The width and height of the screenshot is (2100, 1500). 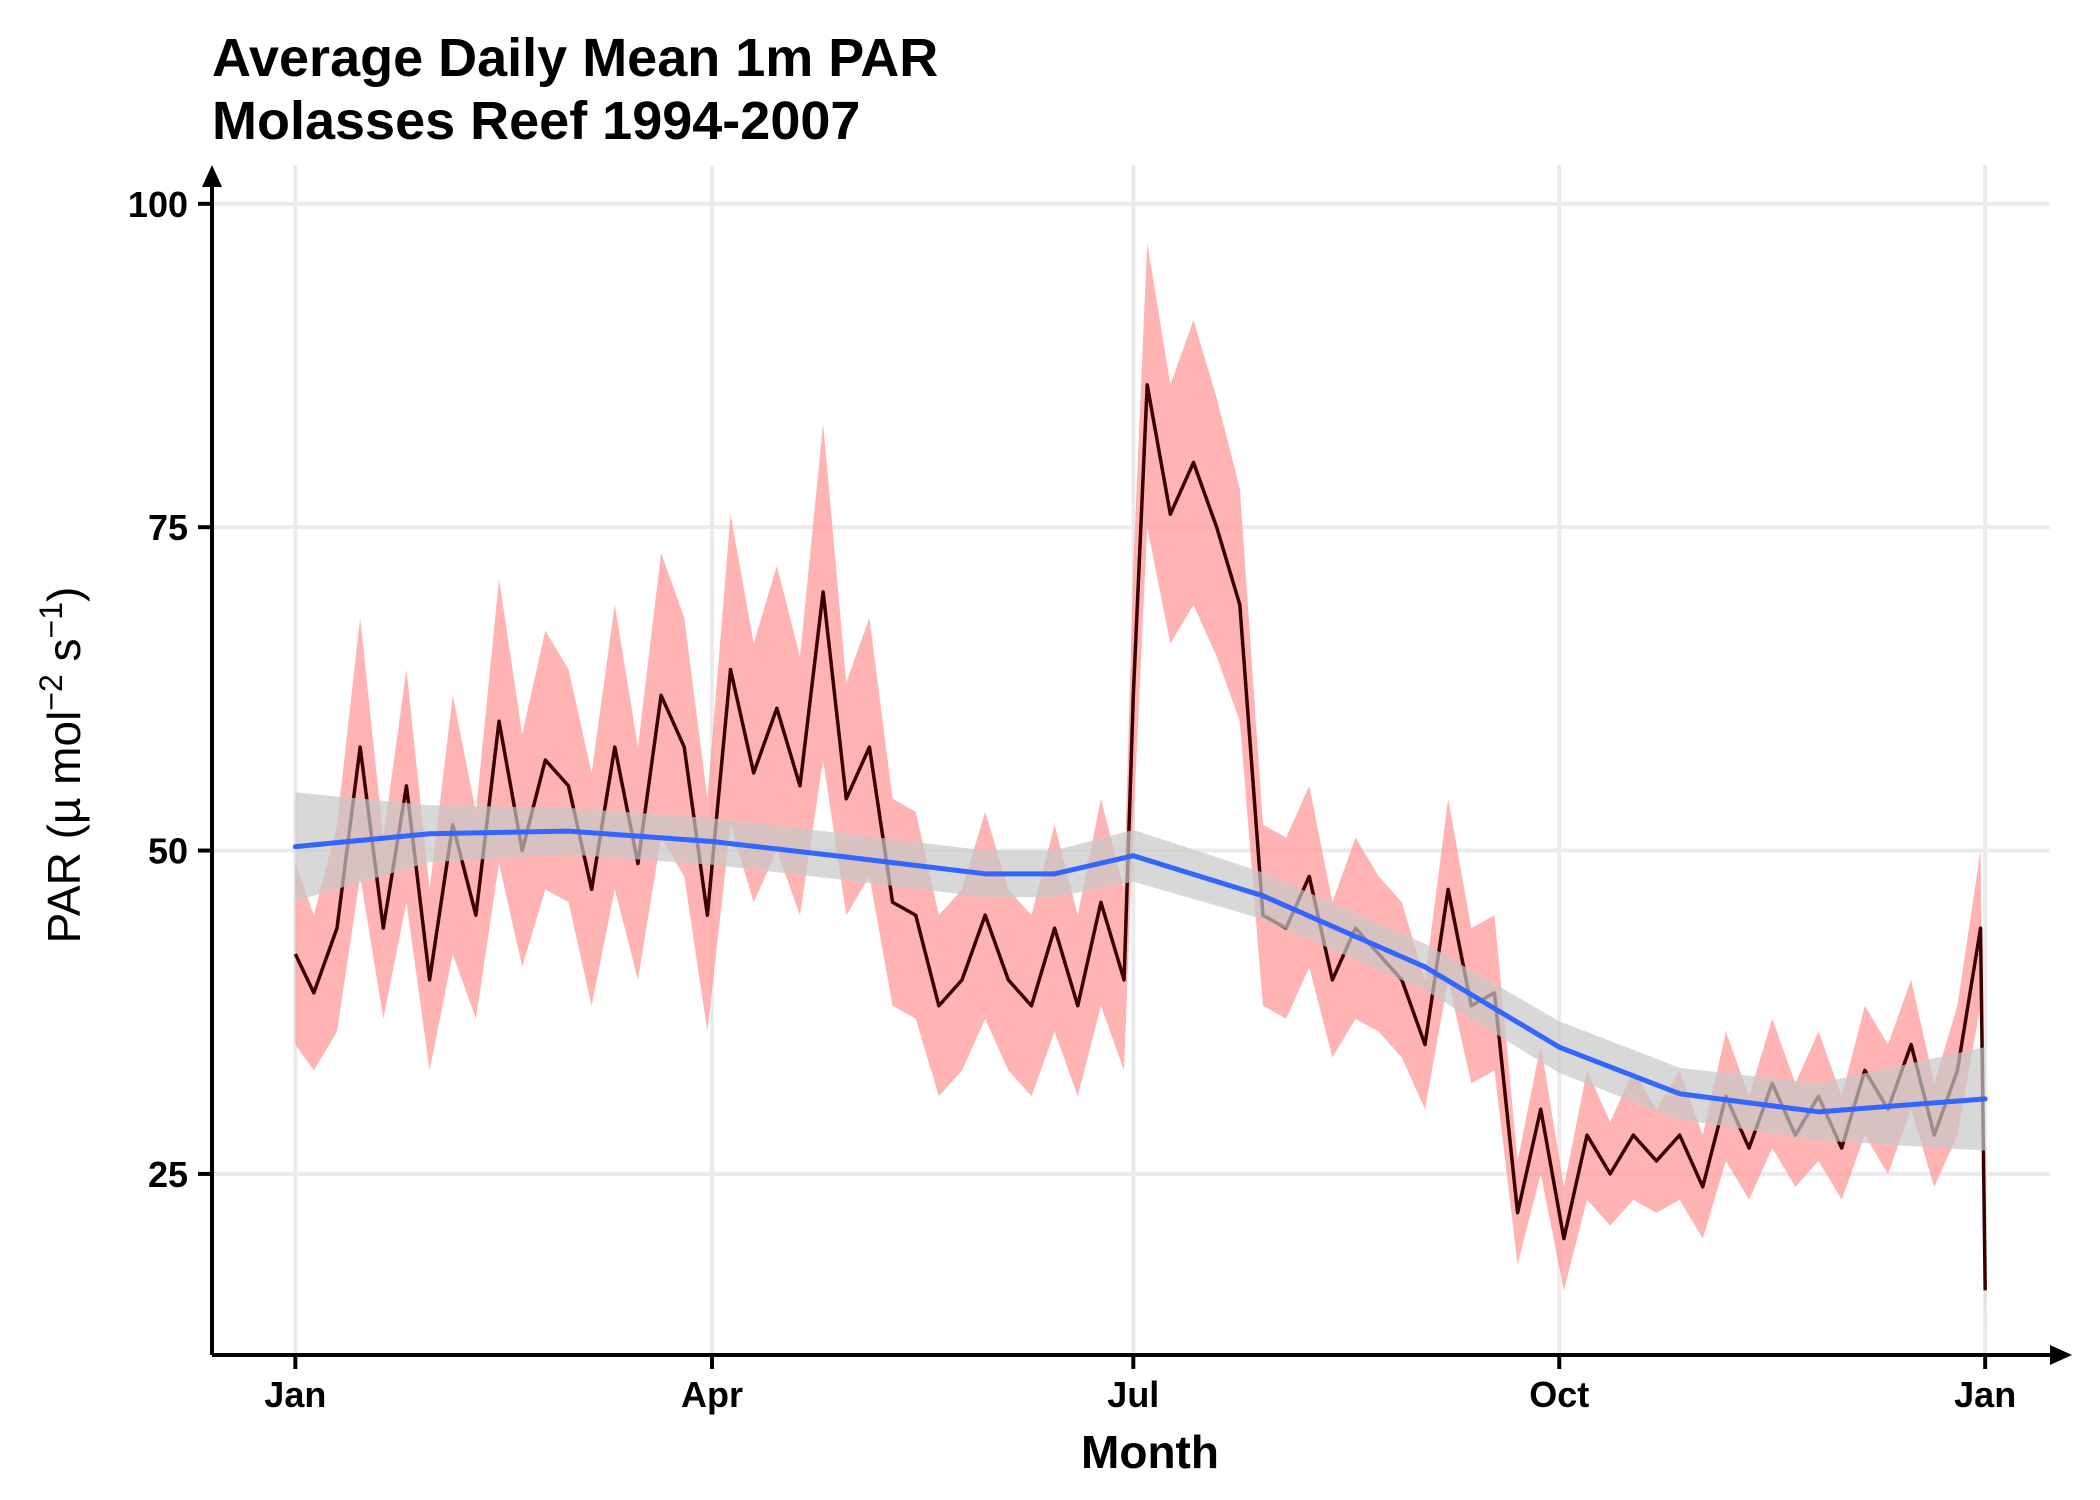 I want to click on y-axis-title-mid: s, so click(x=64, y=656).